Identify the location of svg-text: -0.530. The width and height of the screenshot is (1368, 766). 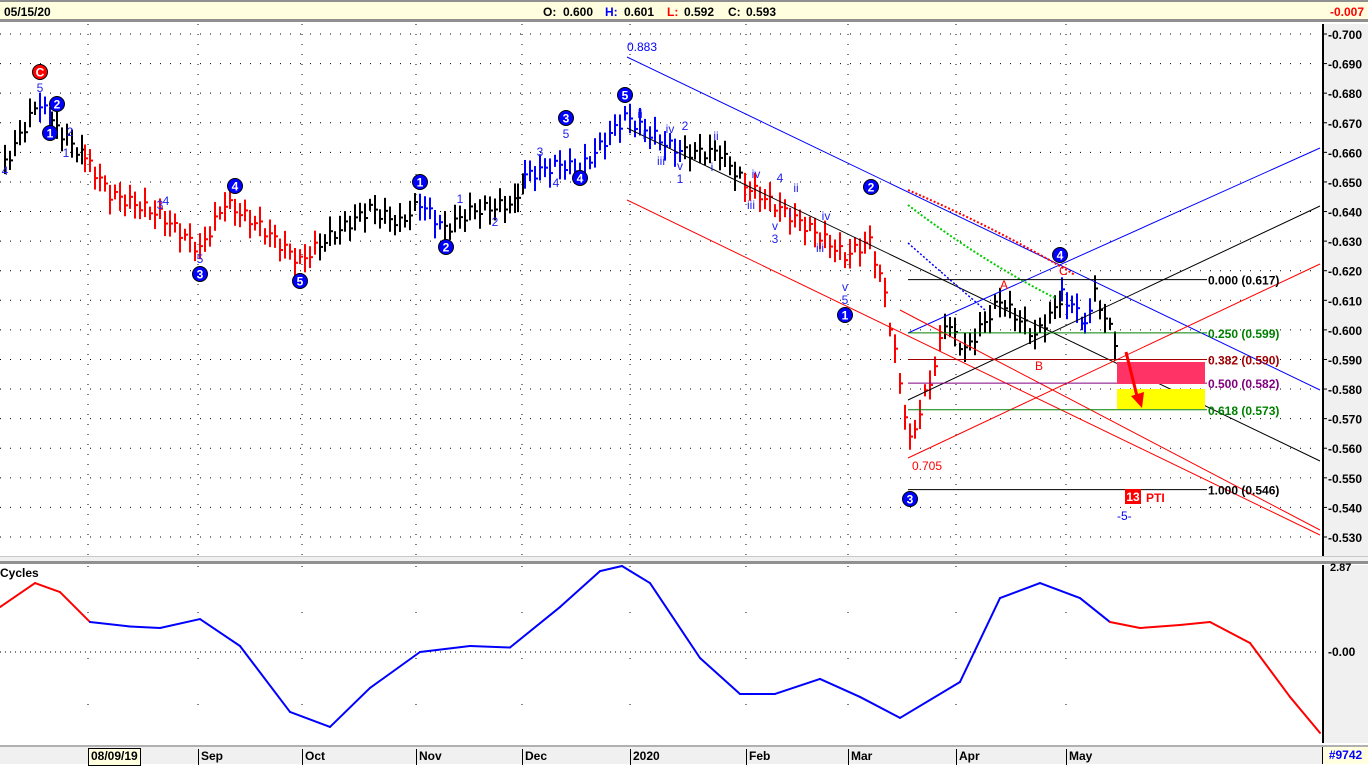
(1345, 538).